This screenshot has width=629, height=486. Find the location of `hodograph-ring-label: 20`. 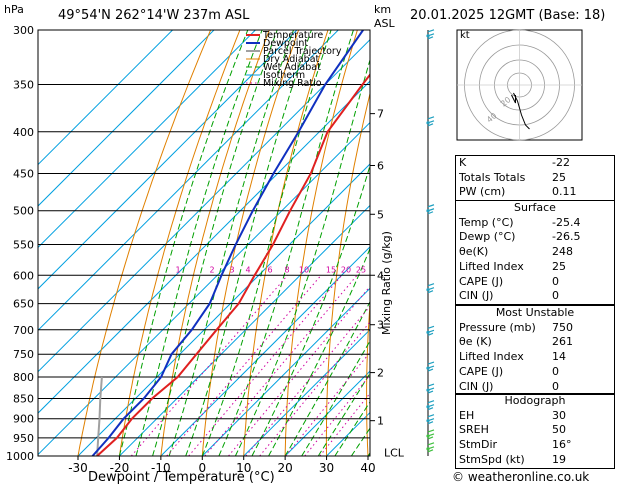

hodograph-ring-label: 20 is located at coordinates (506, 101).